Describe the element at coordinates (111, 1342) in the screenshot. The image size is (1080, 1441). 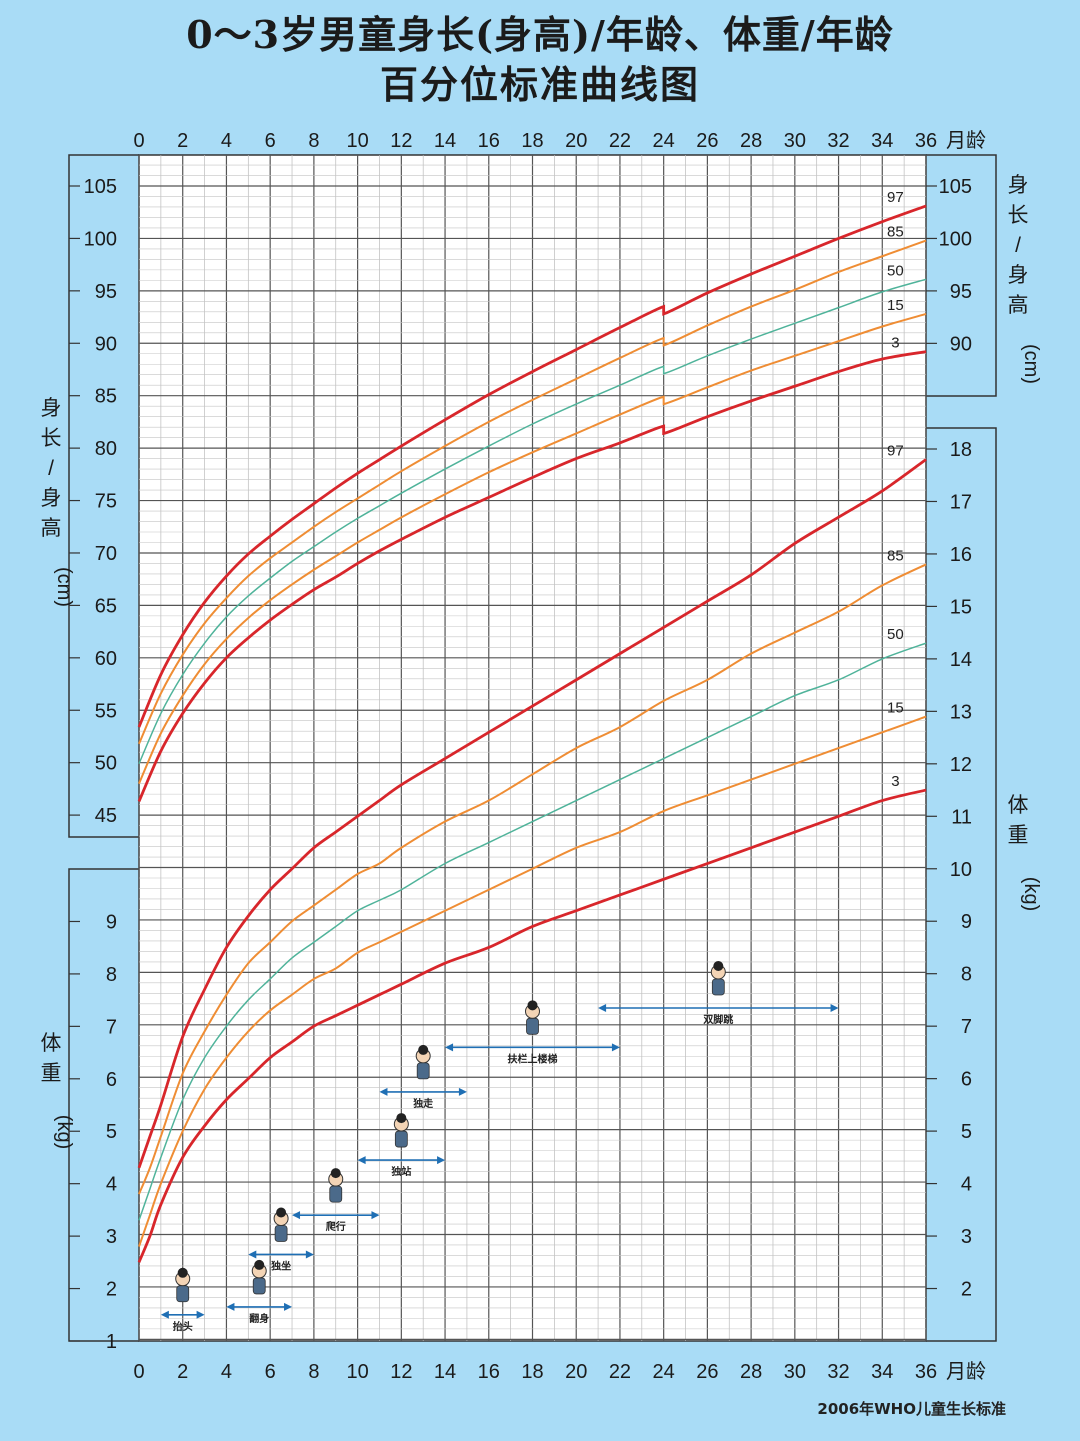
I see `weight-tick-left: 1` at that location.